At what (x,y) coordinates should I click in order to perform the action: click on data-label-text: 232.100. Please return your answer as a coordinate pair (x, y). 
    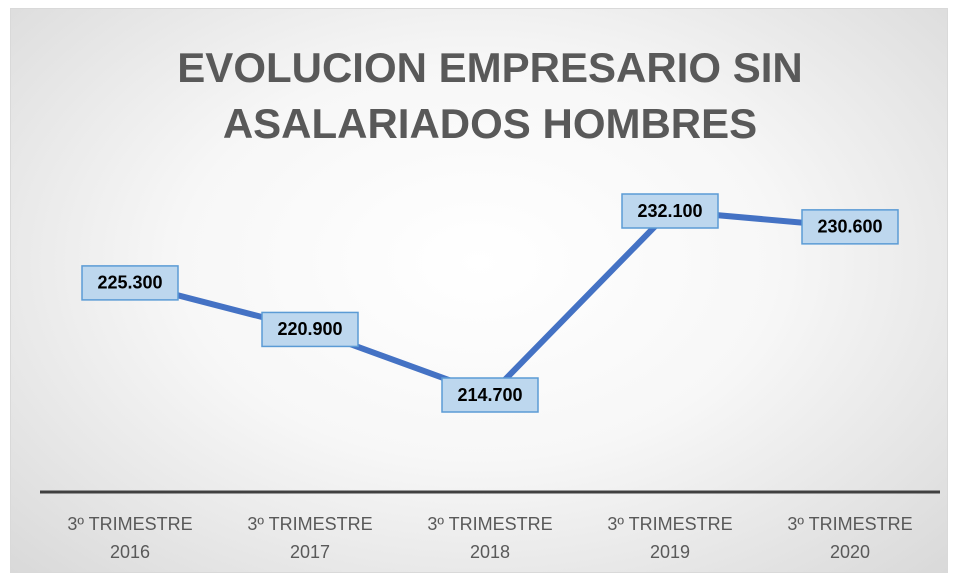
    Looking at the image, I should click on (669, 211).